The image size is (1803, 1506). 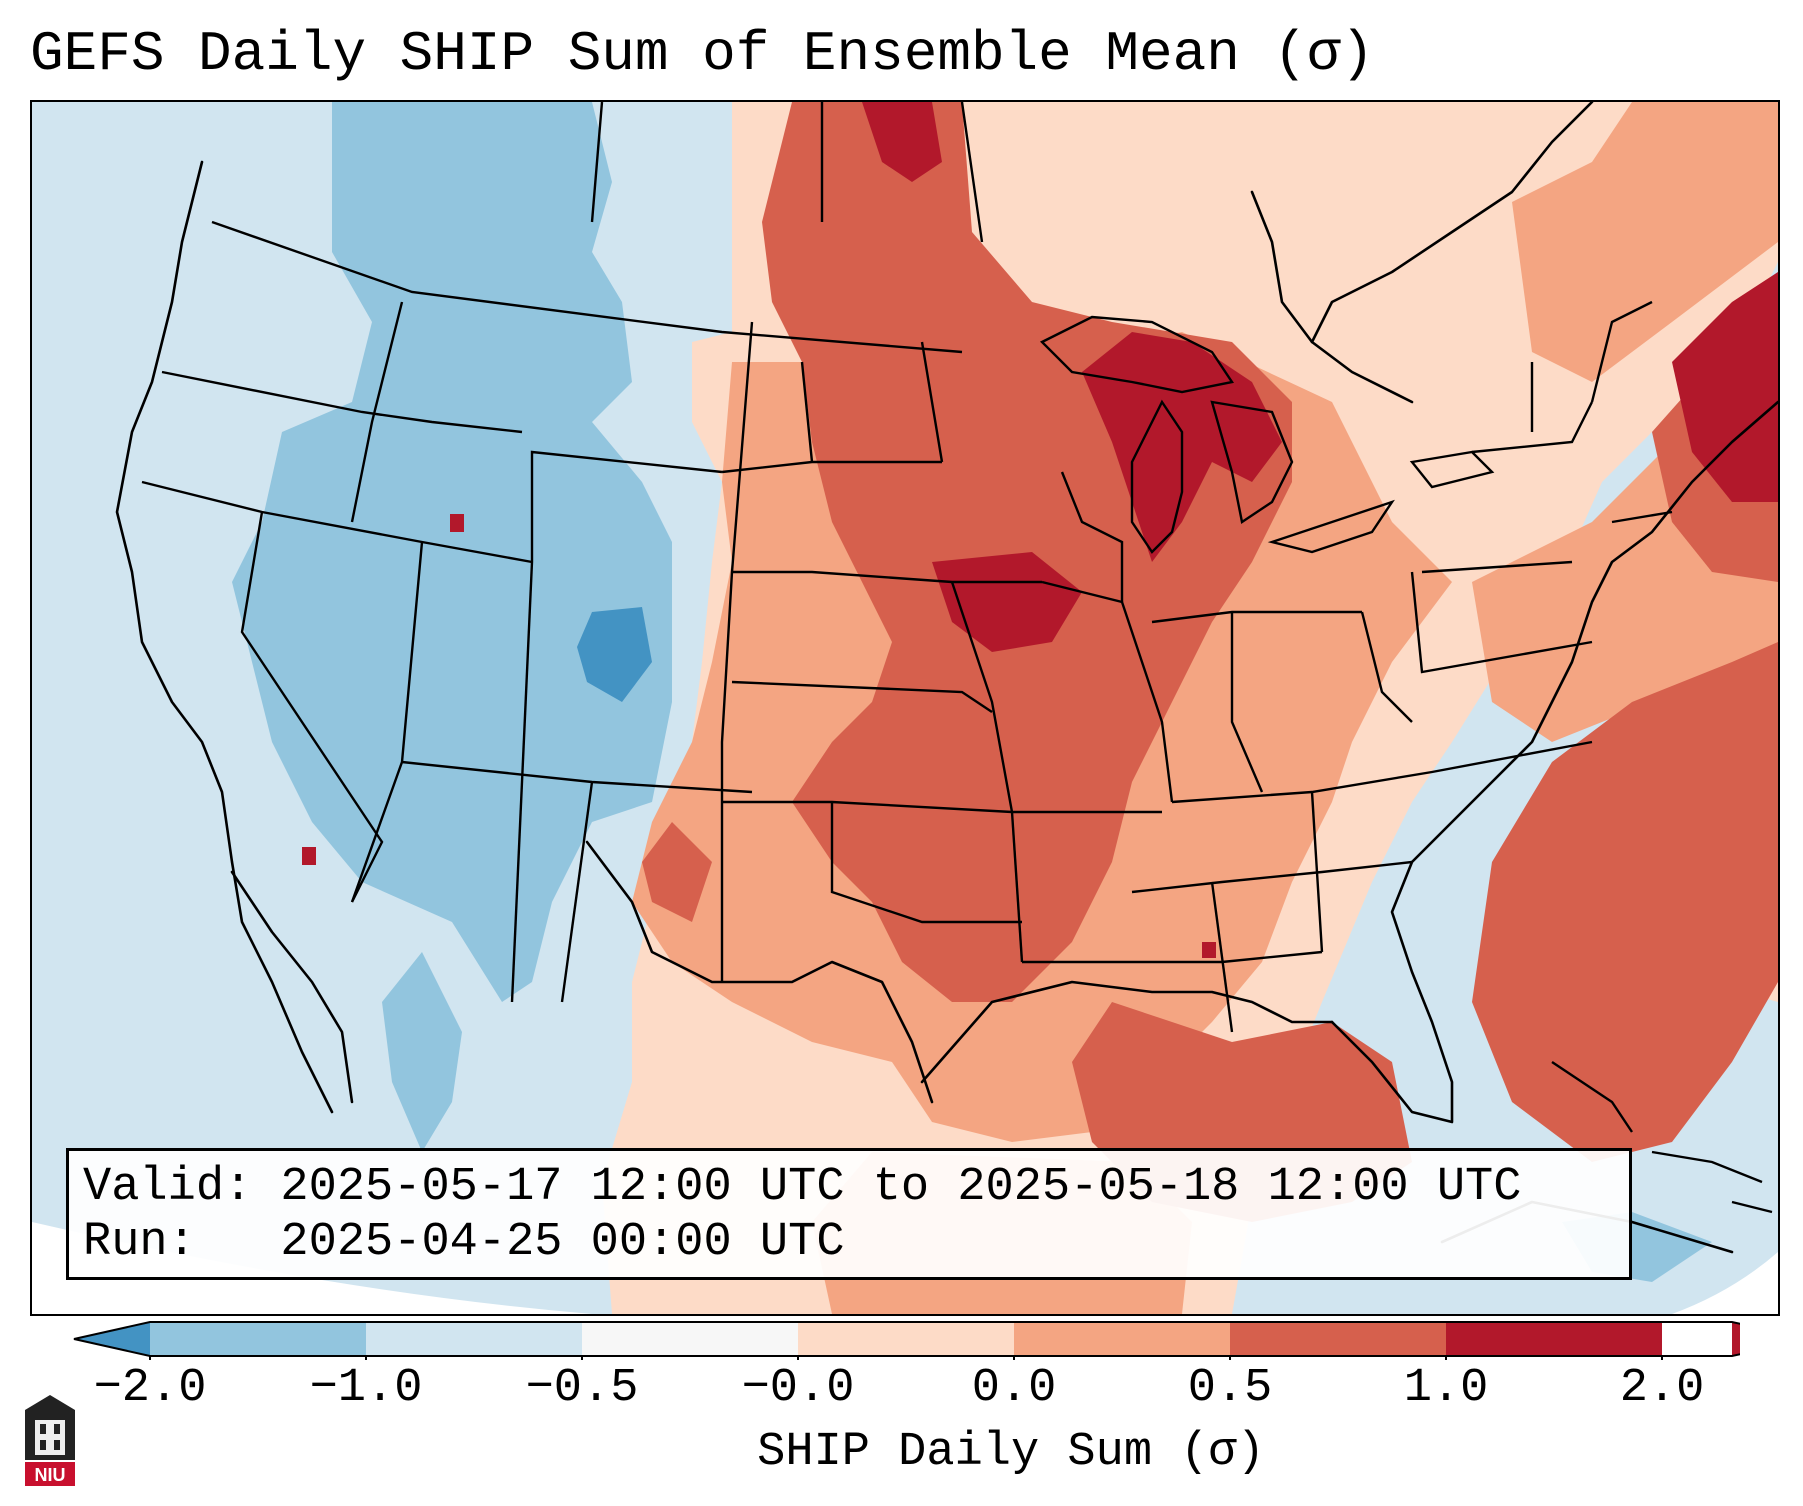 What do you see at coordinates (150, 1388) in the screenshot?
I see `colorbar-tick-label: −2.0` at bounding box center [150, 1388].